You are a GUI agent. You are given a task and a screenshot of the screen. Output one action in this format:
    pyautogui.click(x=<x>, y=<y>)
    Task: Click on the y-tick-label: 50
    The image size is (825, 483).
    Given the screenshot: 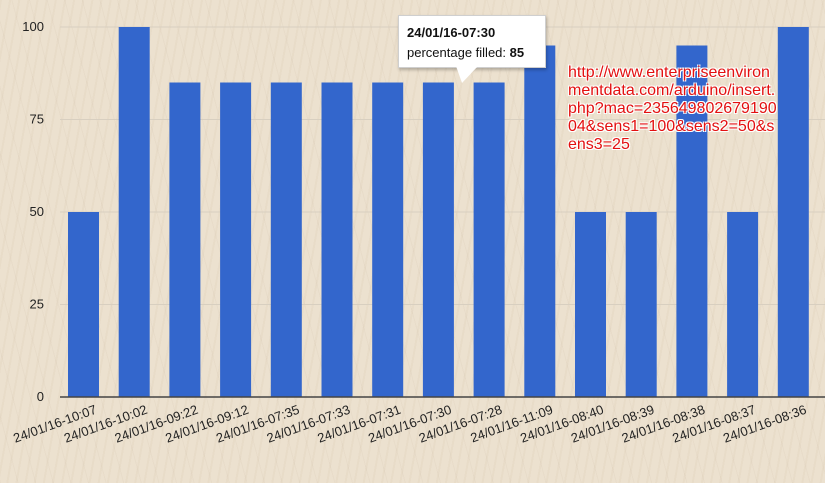 What is the action you would take?
    pyautogui.click(x=37, y=211)
    